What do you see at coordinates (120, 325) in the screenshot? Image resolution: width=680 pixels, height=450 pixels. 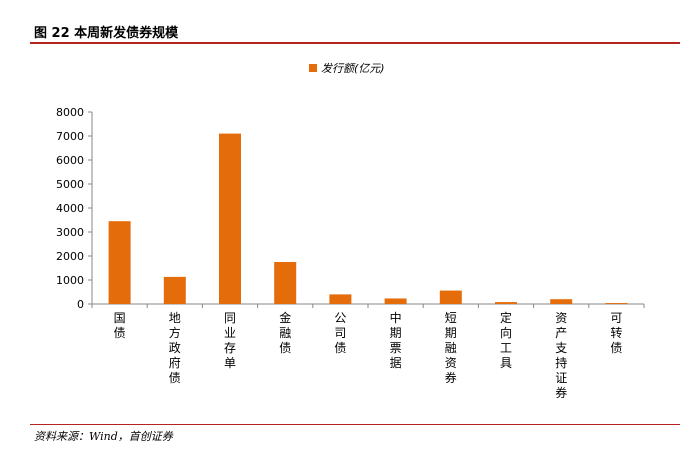 I see `x-tick-label: 国债` at bounding box center [120, 325].